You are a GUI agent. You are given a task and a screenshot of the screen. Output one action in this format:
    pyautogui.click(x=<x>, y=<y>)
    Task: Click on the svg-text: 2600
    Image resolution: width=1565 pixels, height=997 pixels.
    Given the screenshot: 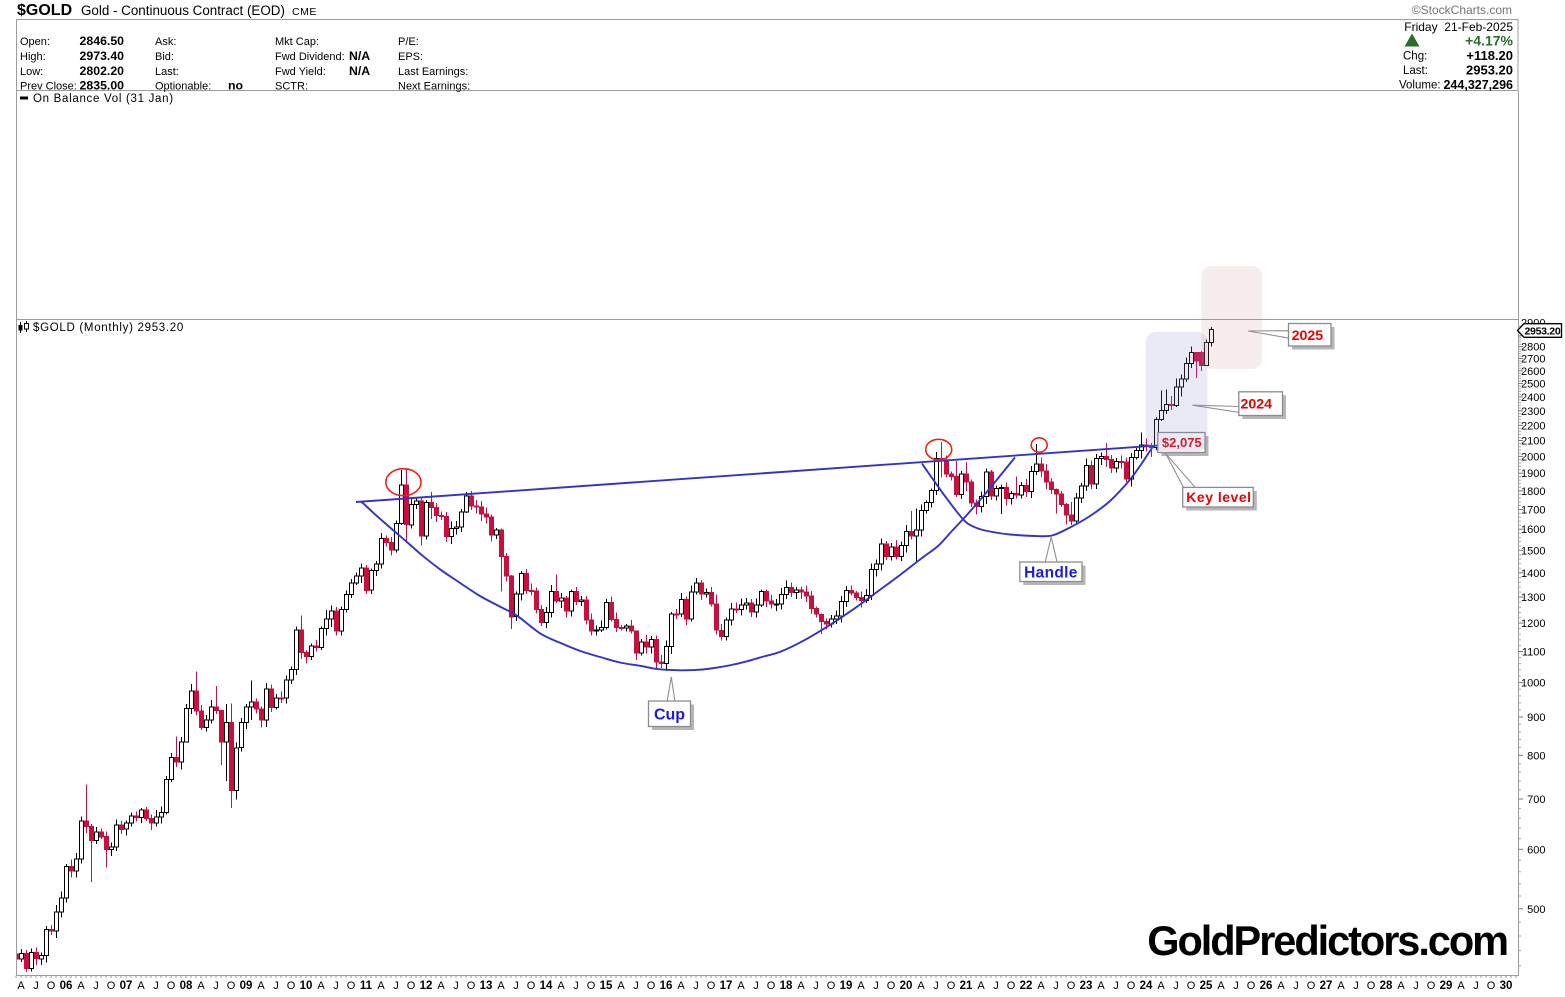 What is the action you would take?
    pyautogui.click(x=1533, y=372)
    